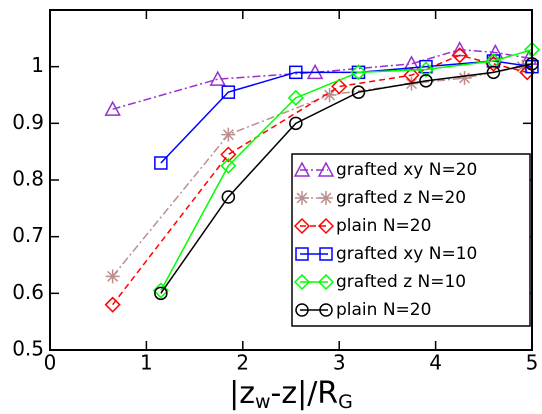  Describe the element at coordinates (242, 393) in the screenshot. I see `x-label-part: |z` at that location.